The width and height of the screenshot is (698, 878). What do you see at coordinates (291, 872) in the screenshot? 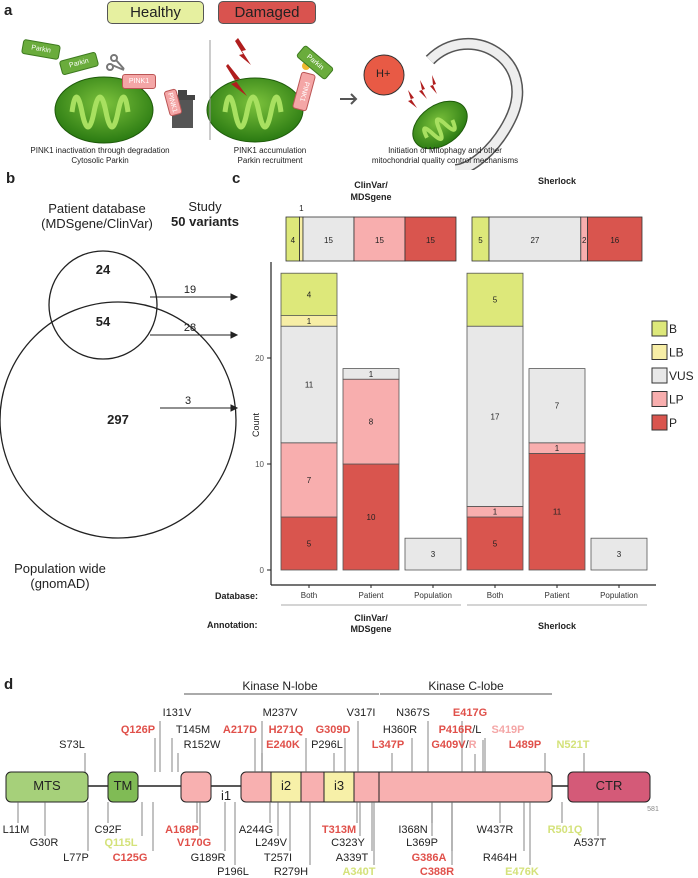
I see `variant-label: R279H` at bounding box center [291, 872].